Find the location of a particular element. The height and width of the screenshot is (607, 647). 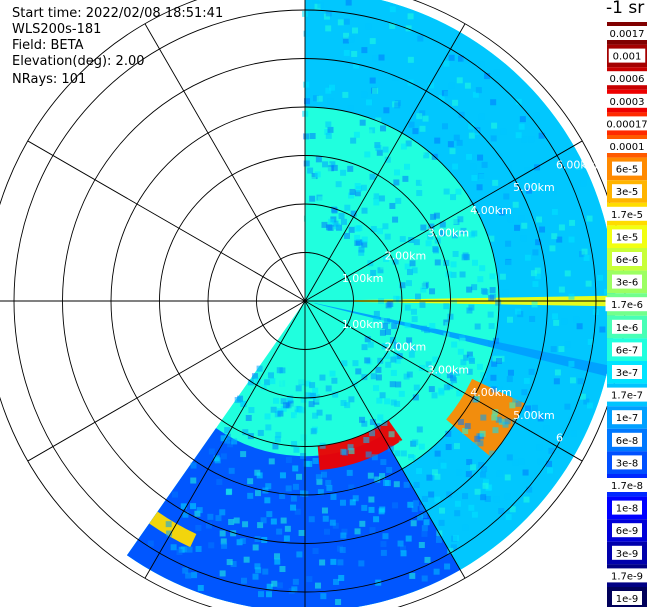

colorbar-label: 1.7e-9 is located at coordinates (627, 576).